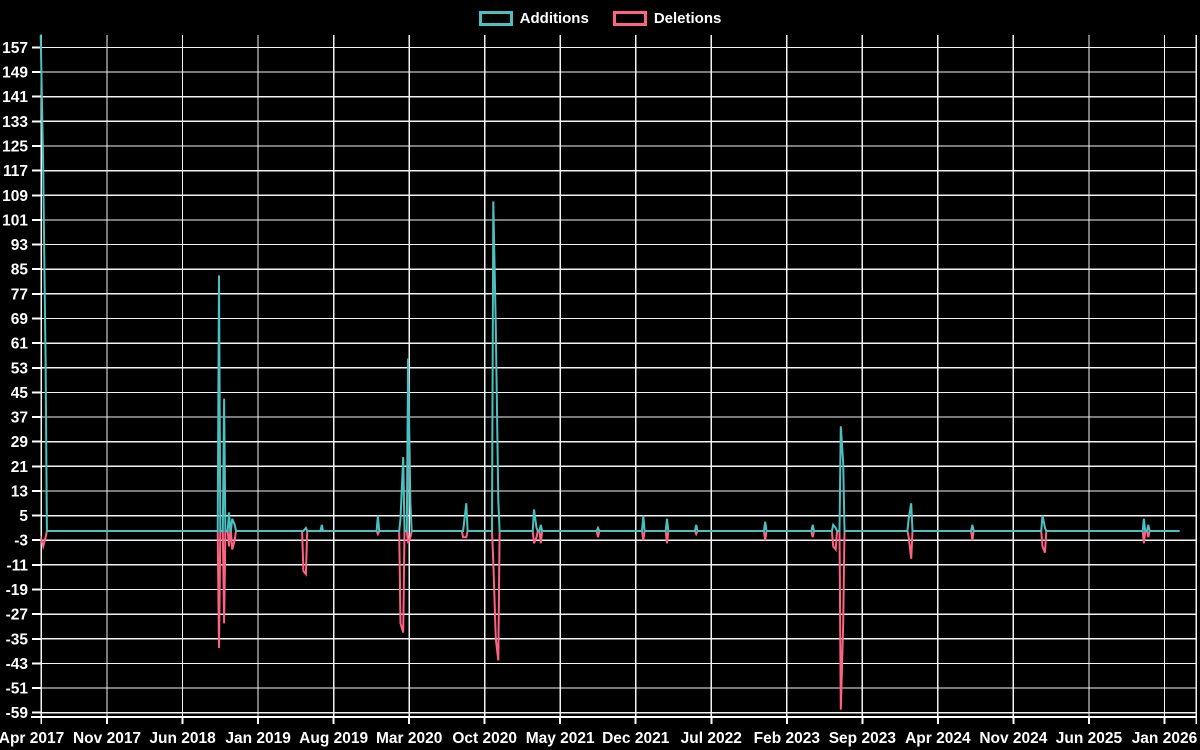  Describe the element at coordinates (17, 713) in the screenshot. I see `y-tick-label: -59` at that location.